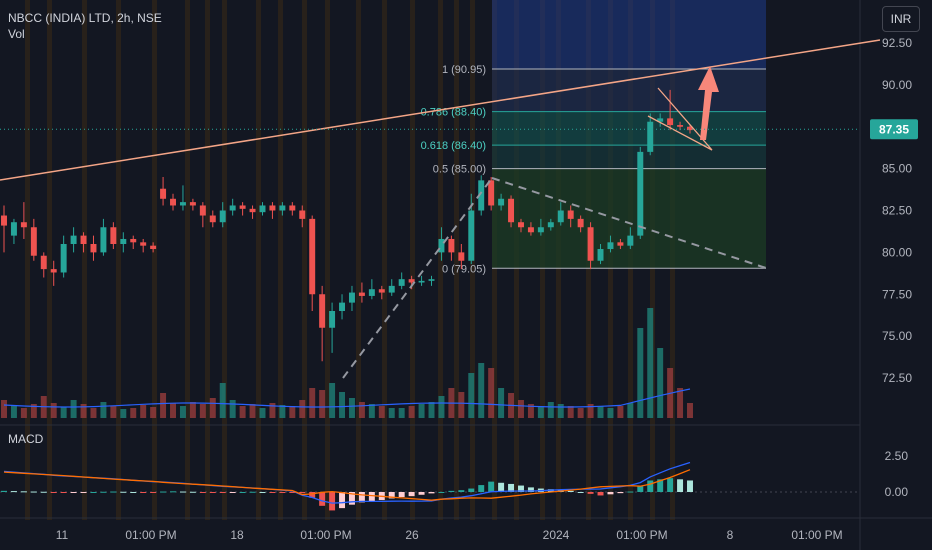 The width and height of the screenshot is (932, 550). Describe the element at coordinates (556, 535) in the screenshot. I see `time-tick-label: 2024` at that location.